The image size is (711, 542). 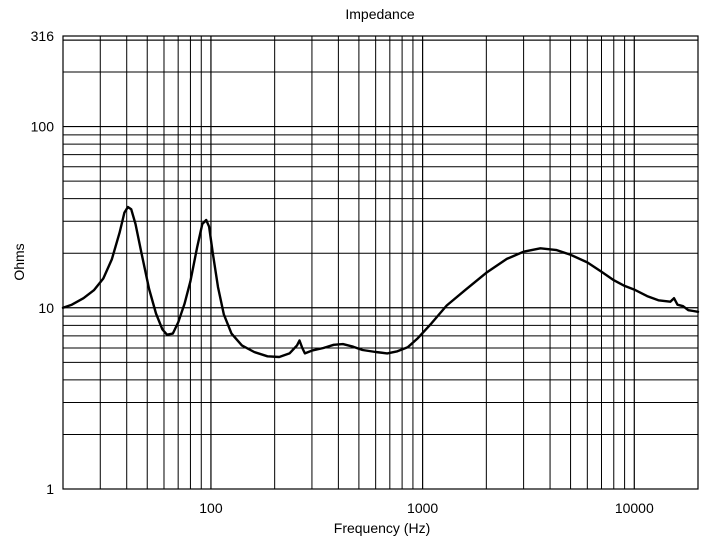 What do you see at coordinates (43, 262) in the screenshot?
I see `y-tick-labels: 1 10 100 316` at bounding box center [43, 262].